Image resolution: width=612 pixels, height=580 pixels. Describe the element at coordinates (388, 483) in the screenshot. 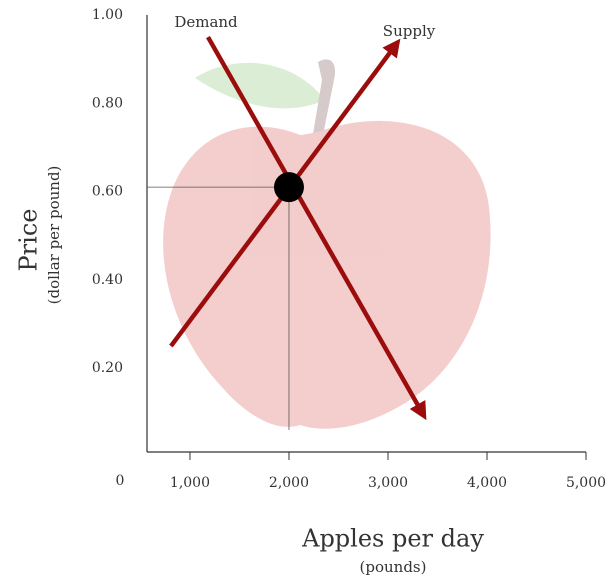

I see `x-tick-label: 3,000` at that location.